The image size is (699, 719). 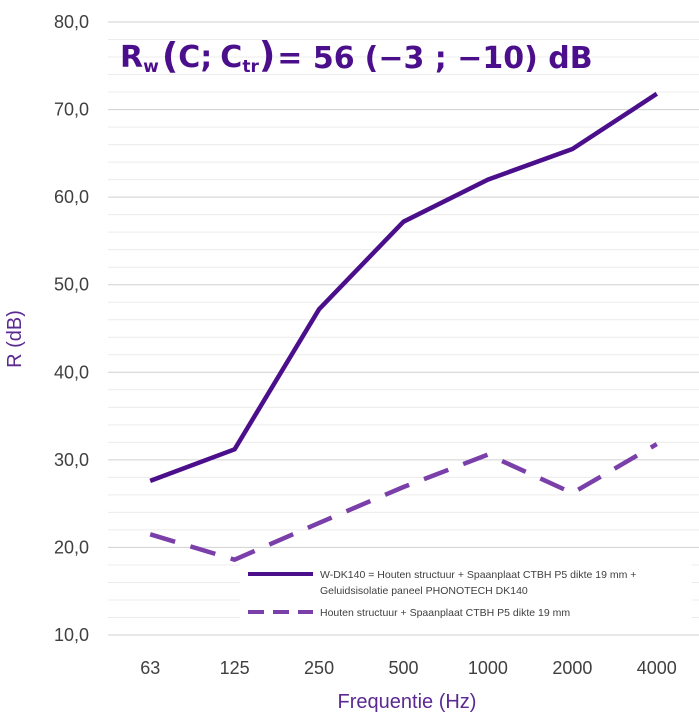 I want to click on y-tick-label: 10,0, so click(x=71, y=635).